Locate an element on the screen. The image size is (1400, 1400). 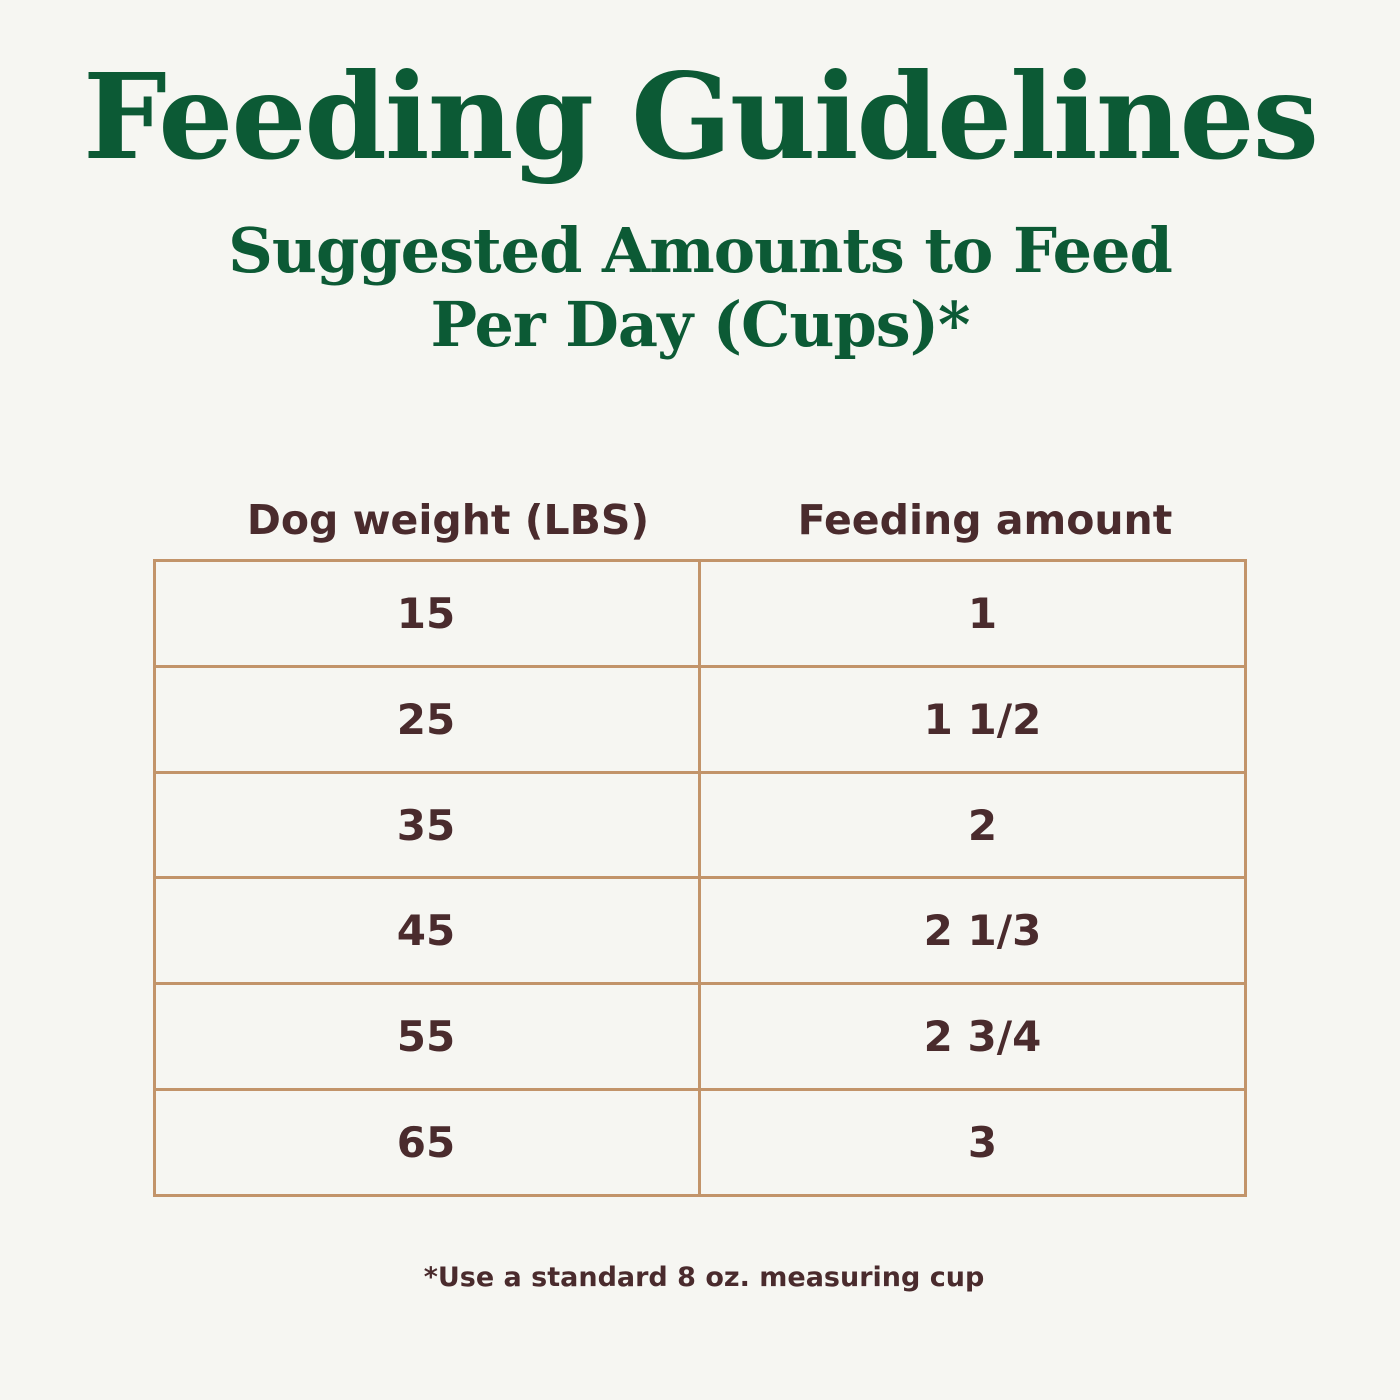
subtitle-line-2: Per Day (Cups)* is located at coordinates (700, 324).